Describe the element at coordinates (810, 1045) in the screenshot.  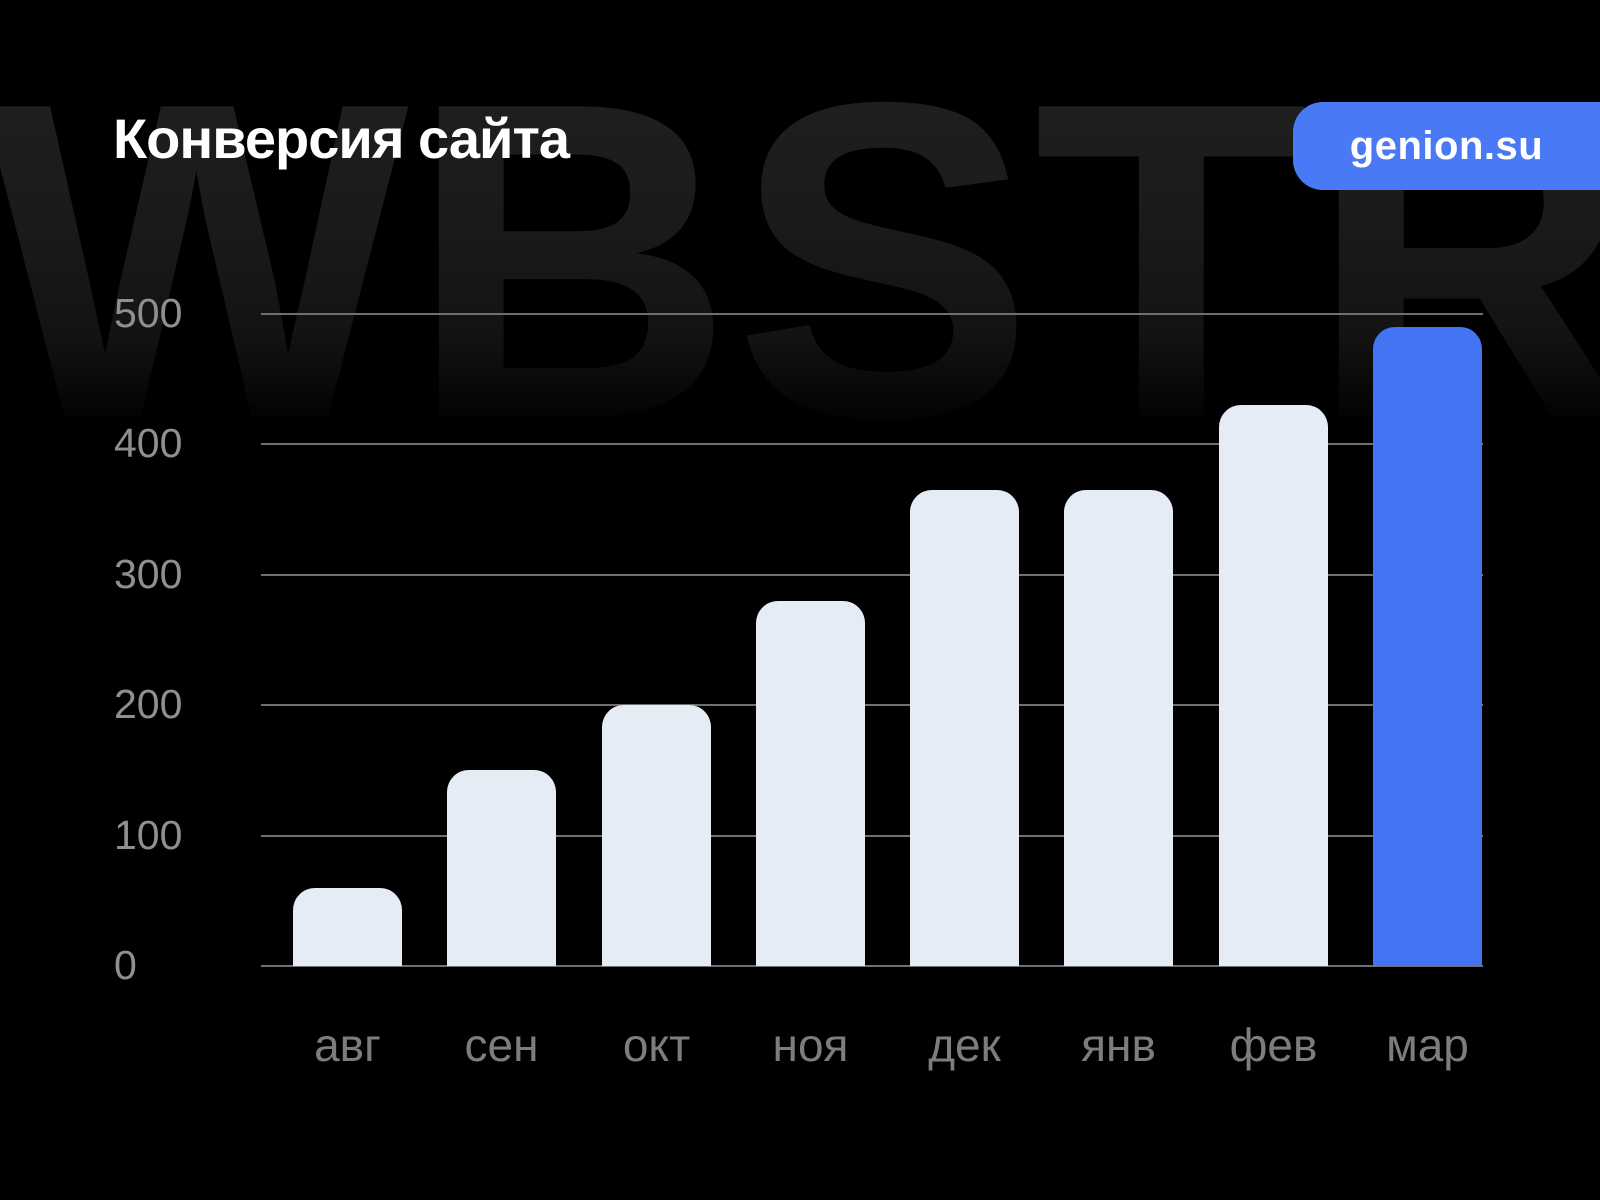
I see `x-axis-label: ноя` at that location.